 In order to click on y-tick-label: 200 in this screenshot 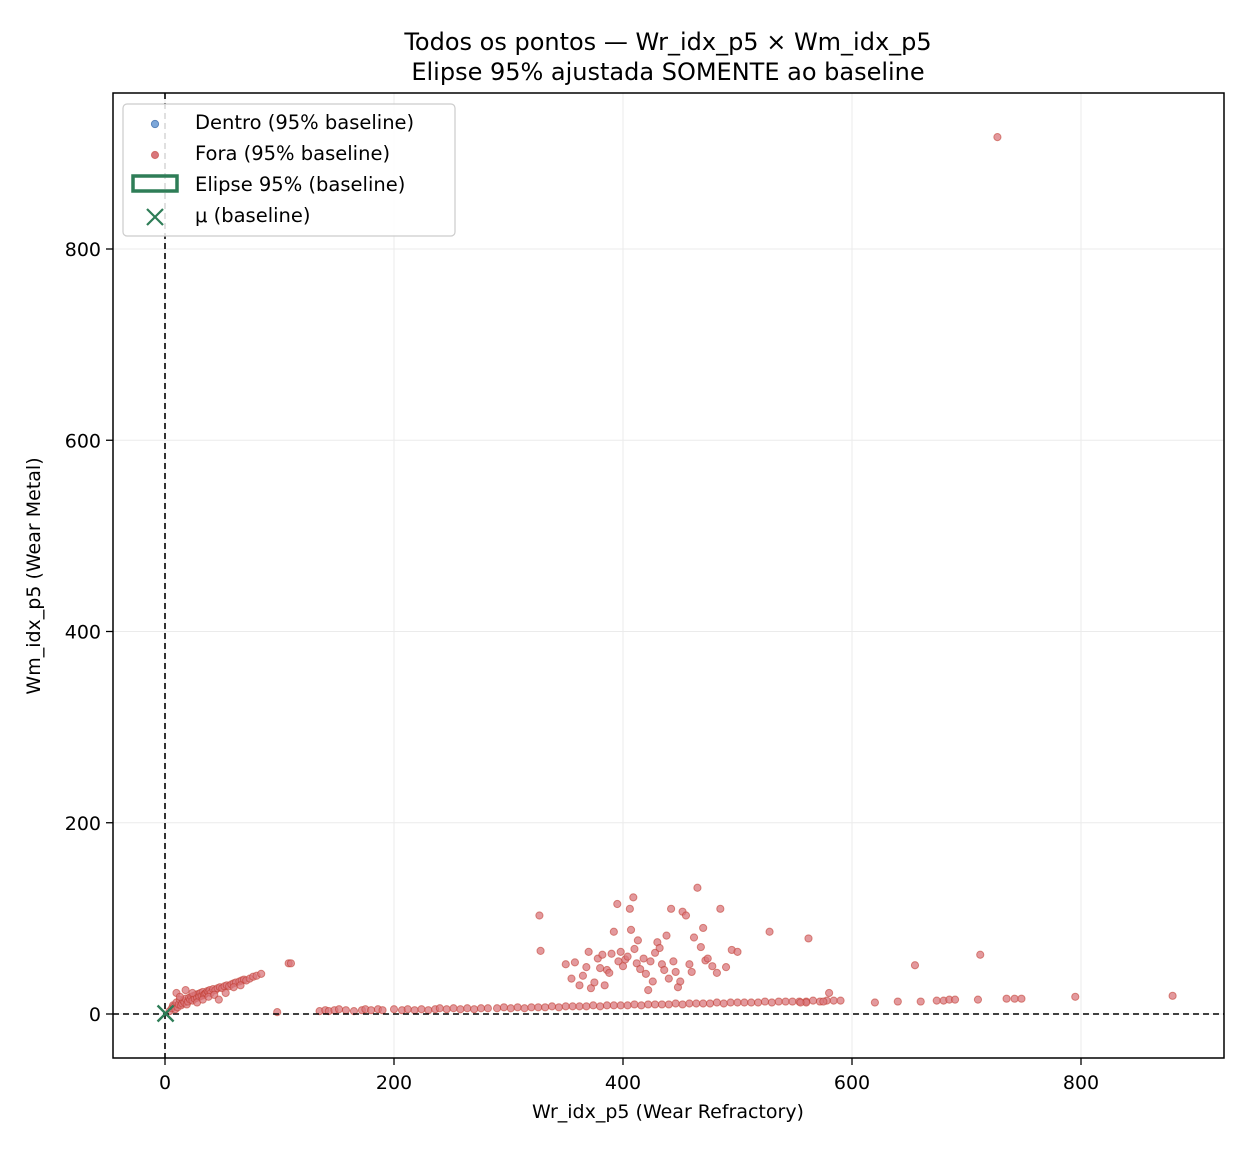, I will do `click(83, 824)`.